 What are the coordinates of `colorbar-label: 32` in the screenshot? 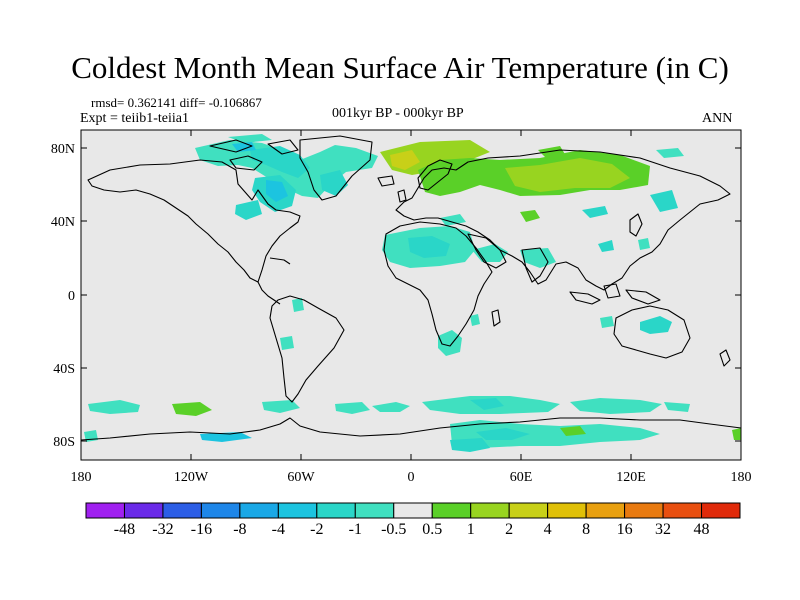 It's located at (663, 529).